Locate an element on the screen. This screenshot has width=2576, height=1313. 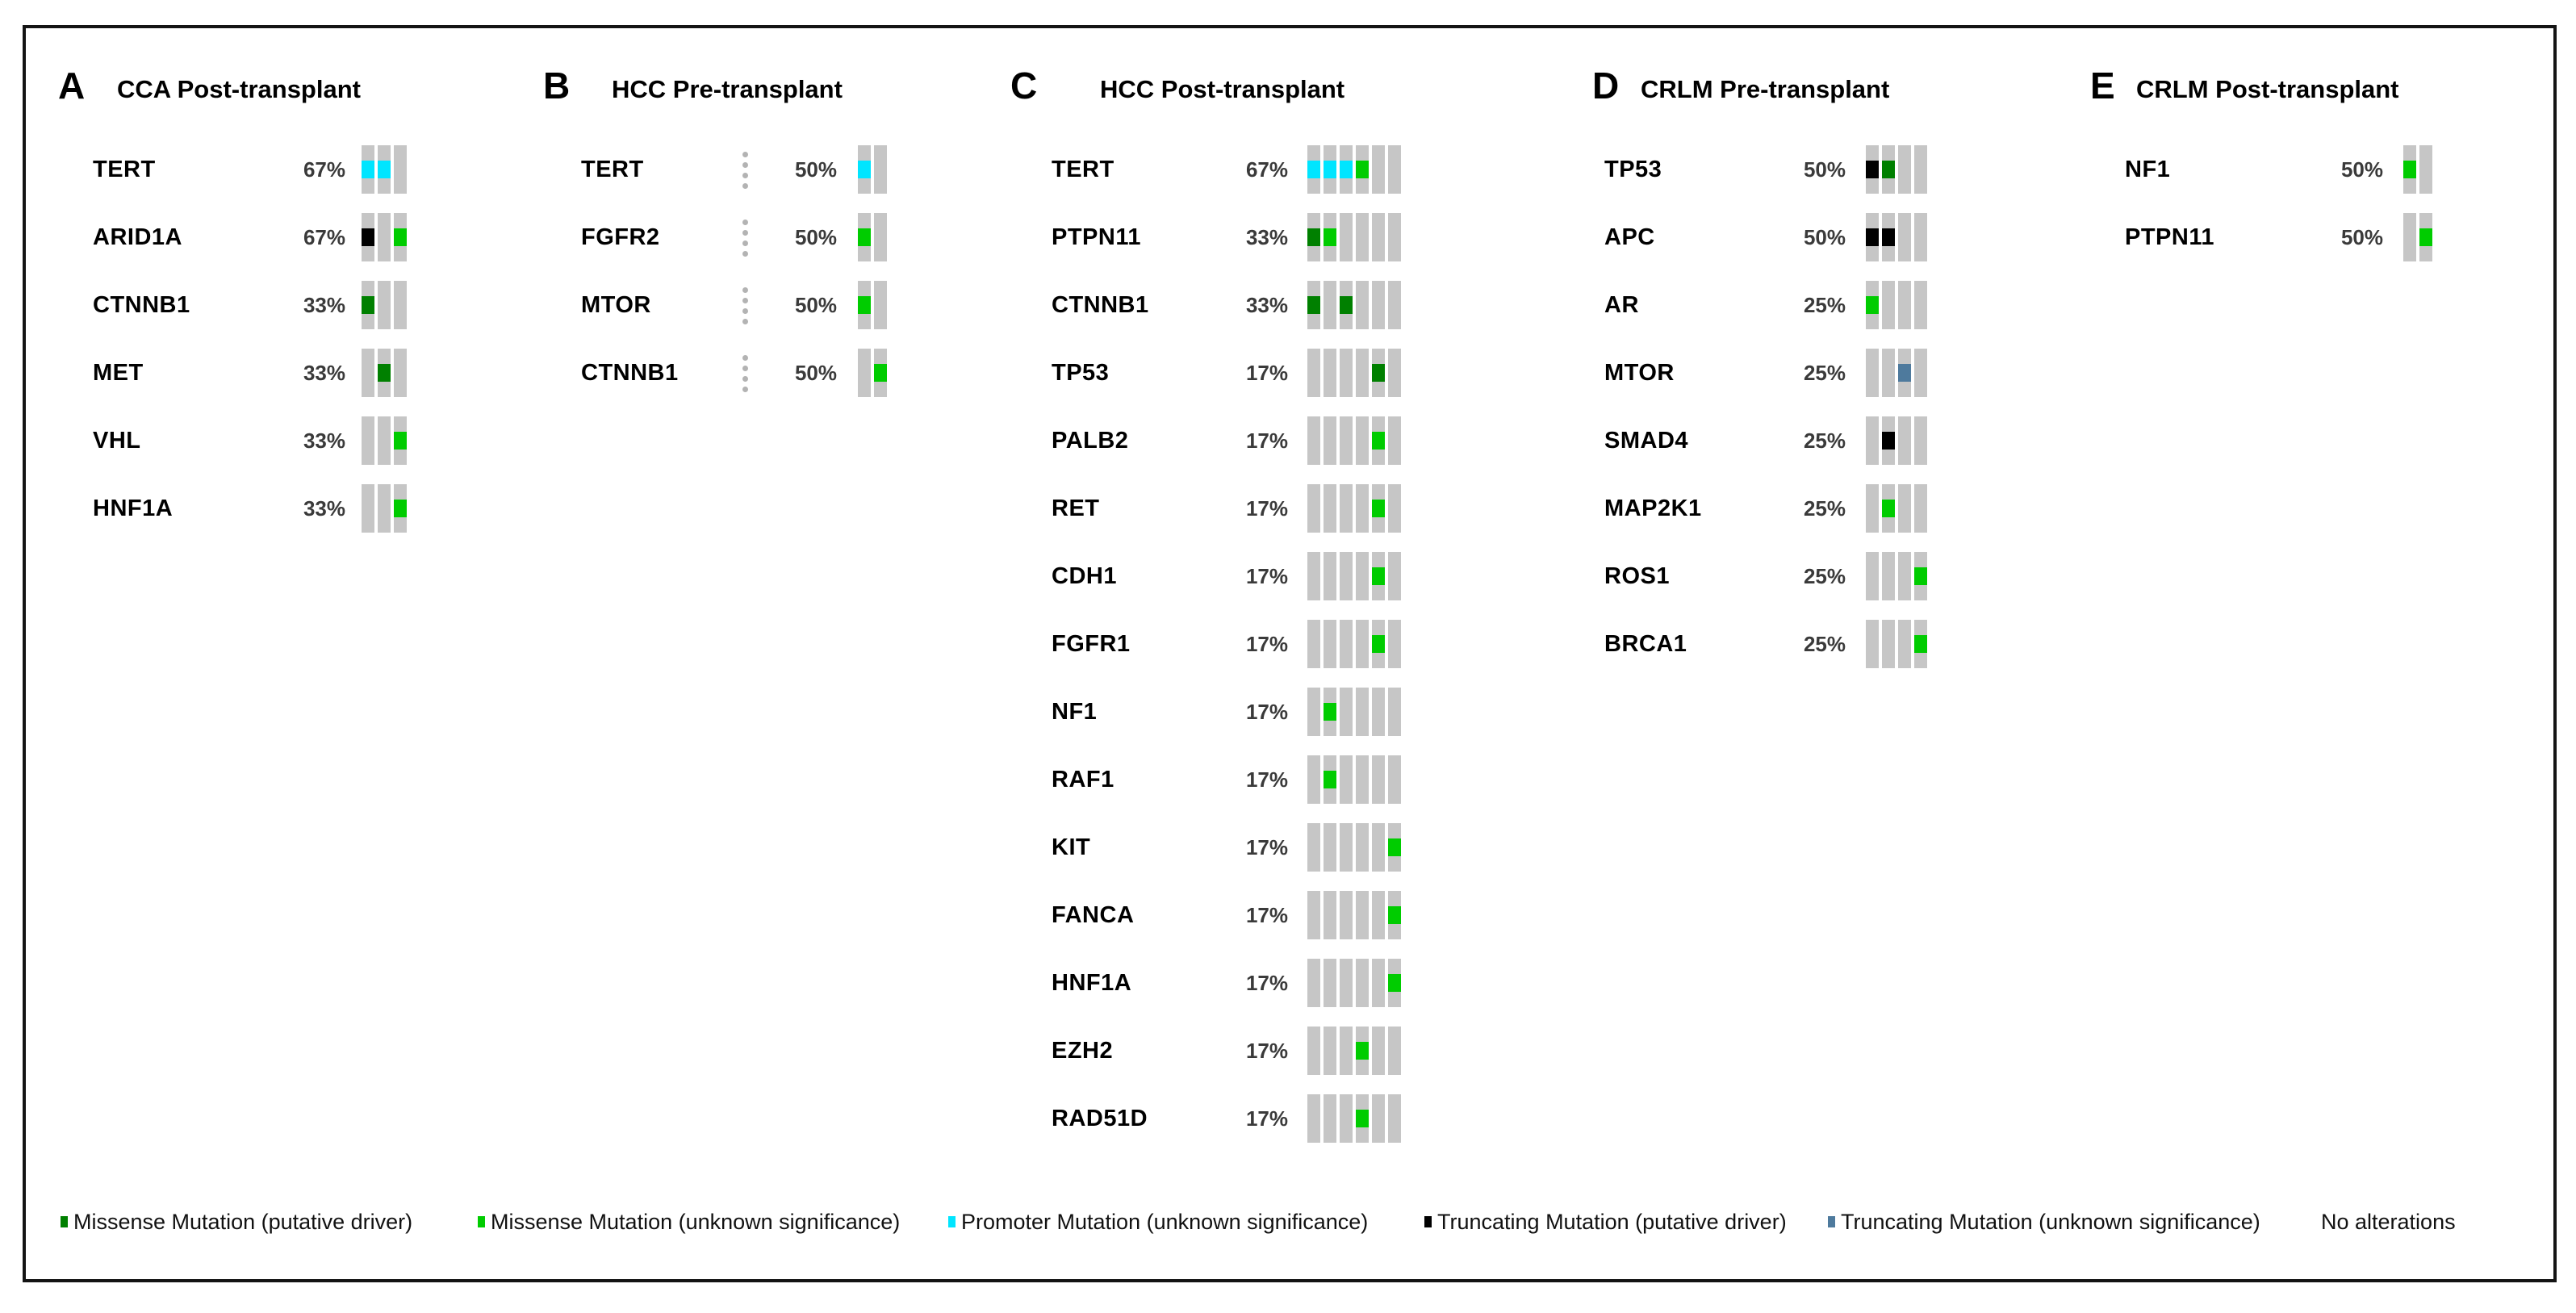
percentage-label: 67% is located at coordinates (324, 237).